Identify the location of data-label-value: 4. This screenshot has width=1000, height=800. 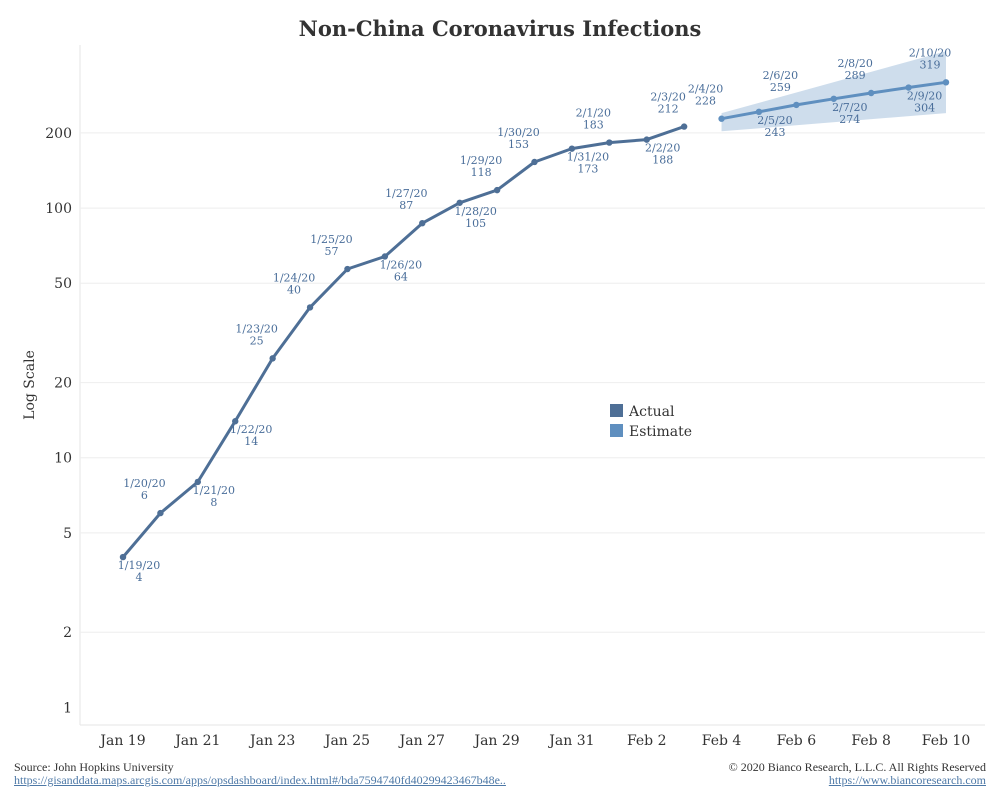
(139, 577).